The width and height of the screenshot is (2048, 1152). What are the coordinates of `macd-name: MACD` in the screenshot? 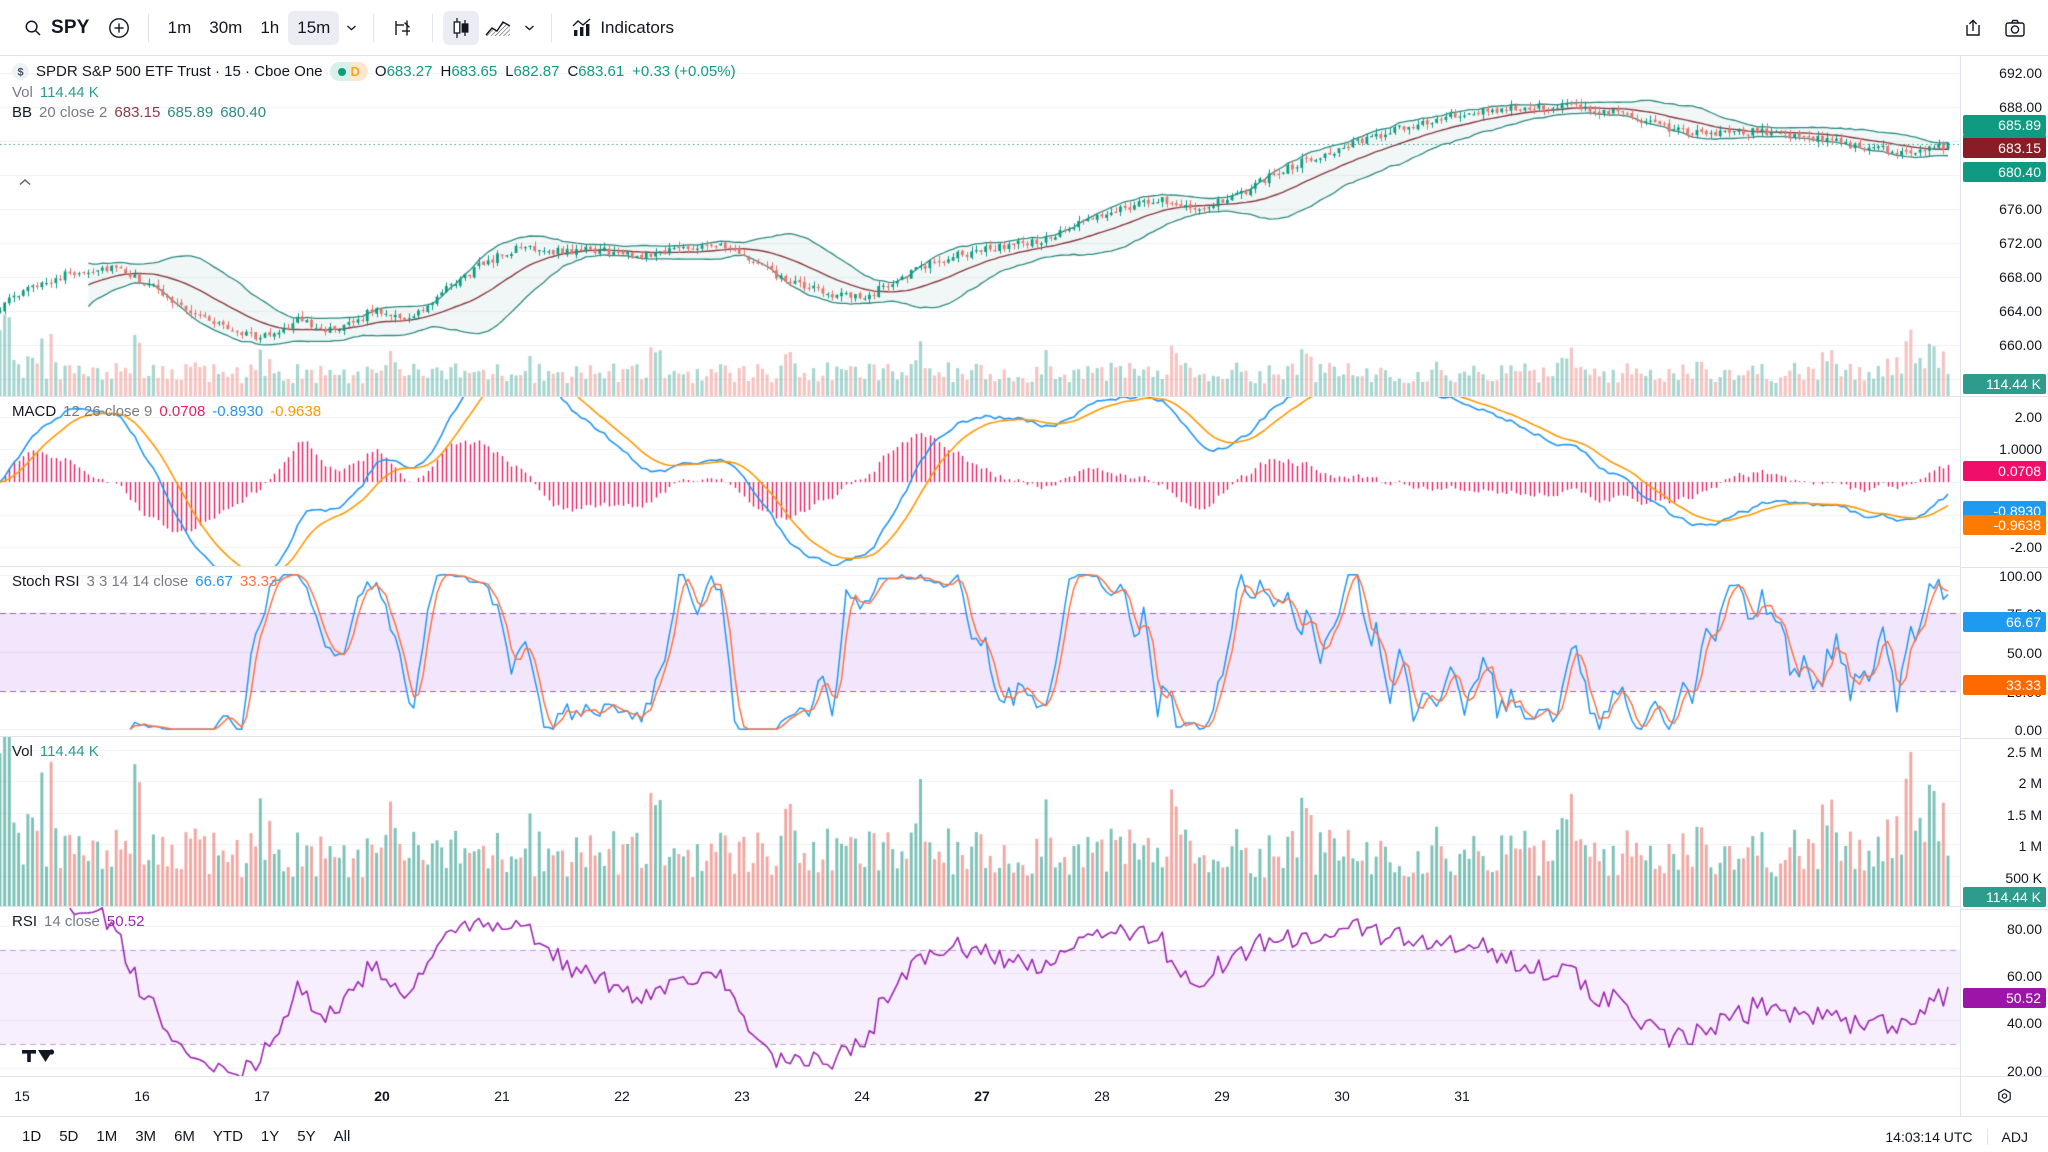 It's located at (34, 411).